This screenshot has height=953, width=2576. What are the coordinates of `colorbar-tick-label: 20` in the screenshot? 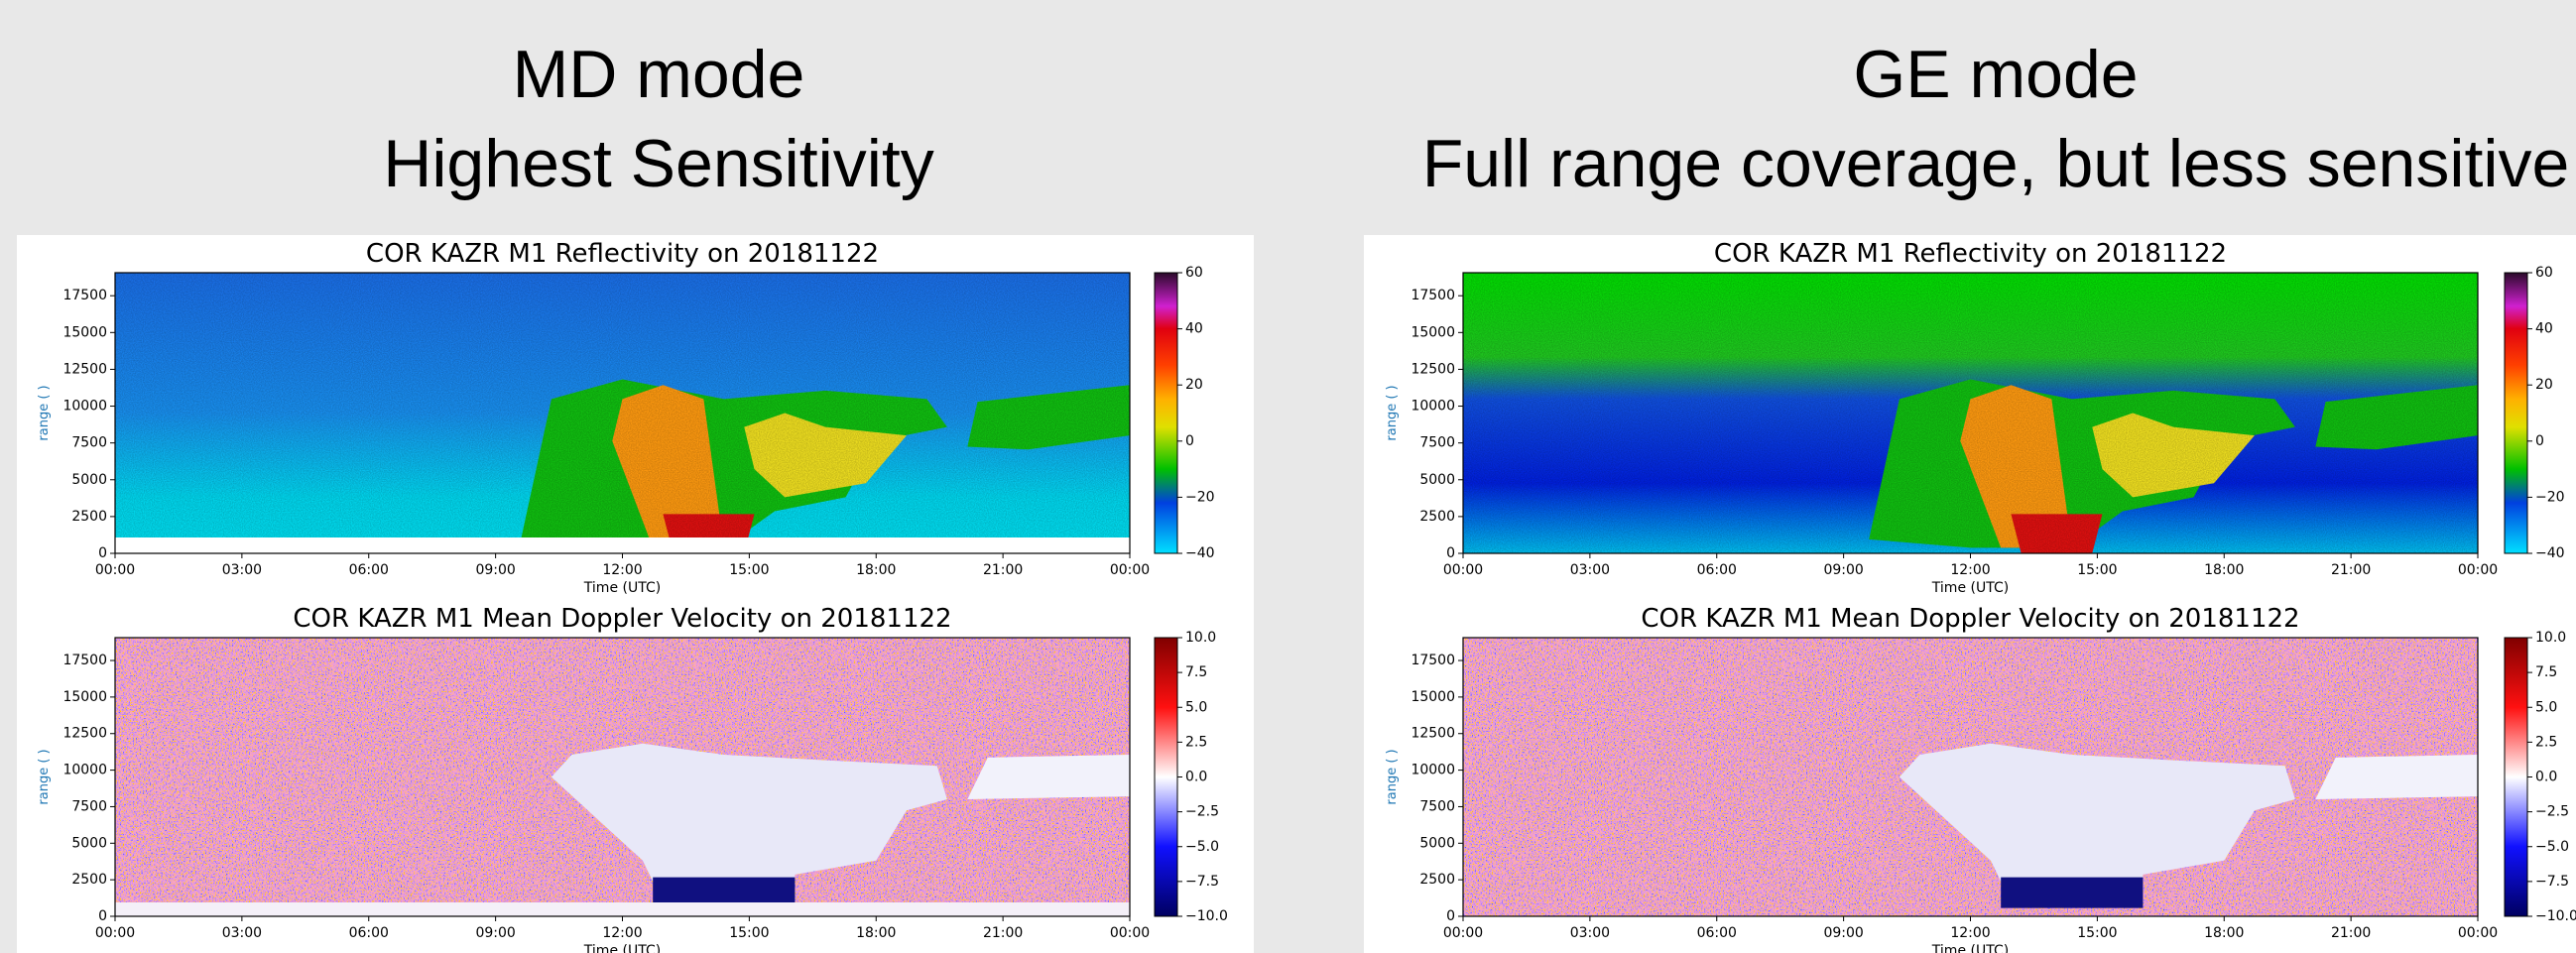 It's located at (2544, 385).